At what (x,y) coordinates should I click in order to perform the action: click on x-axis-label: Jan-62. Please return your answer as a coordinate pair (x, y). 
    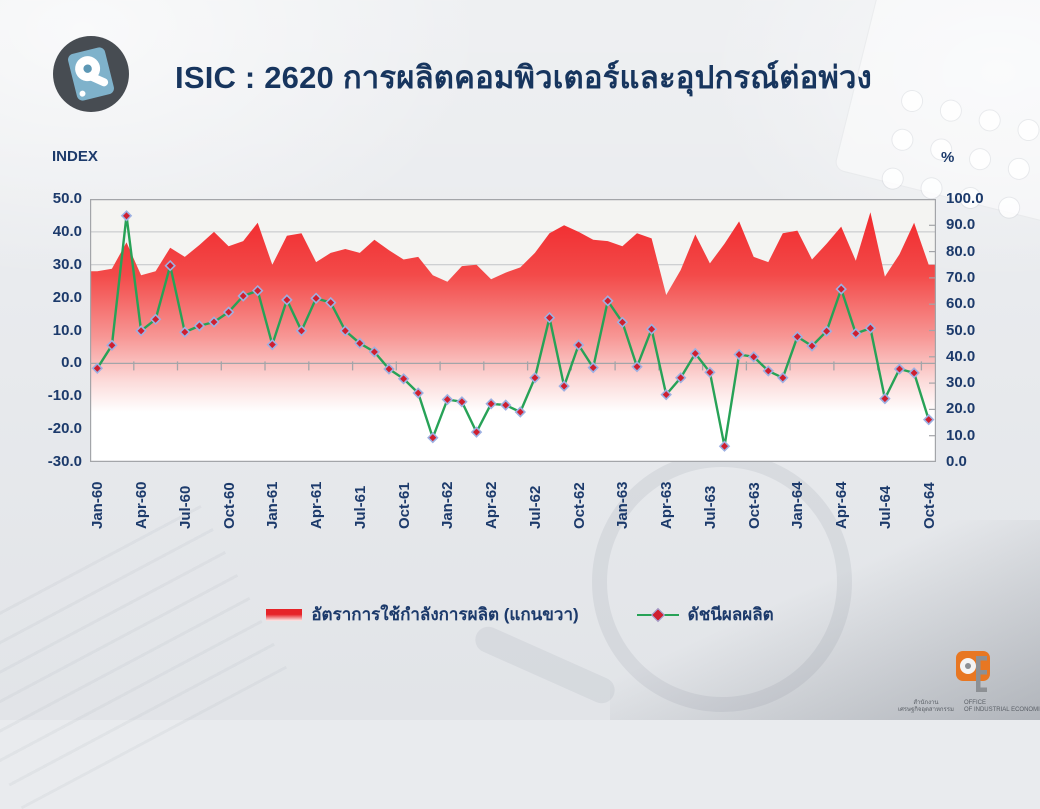
    Looking at the image, I should click on (448, 505).